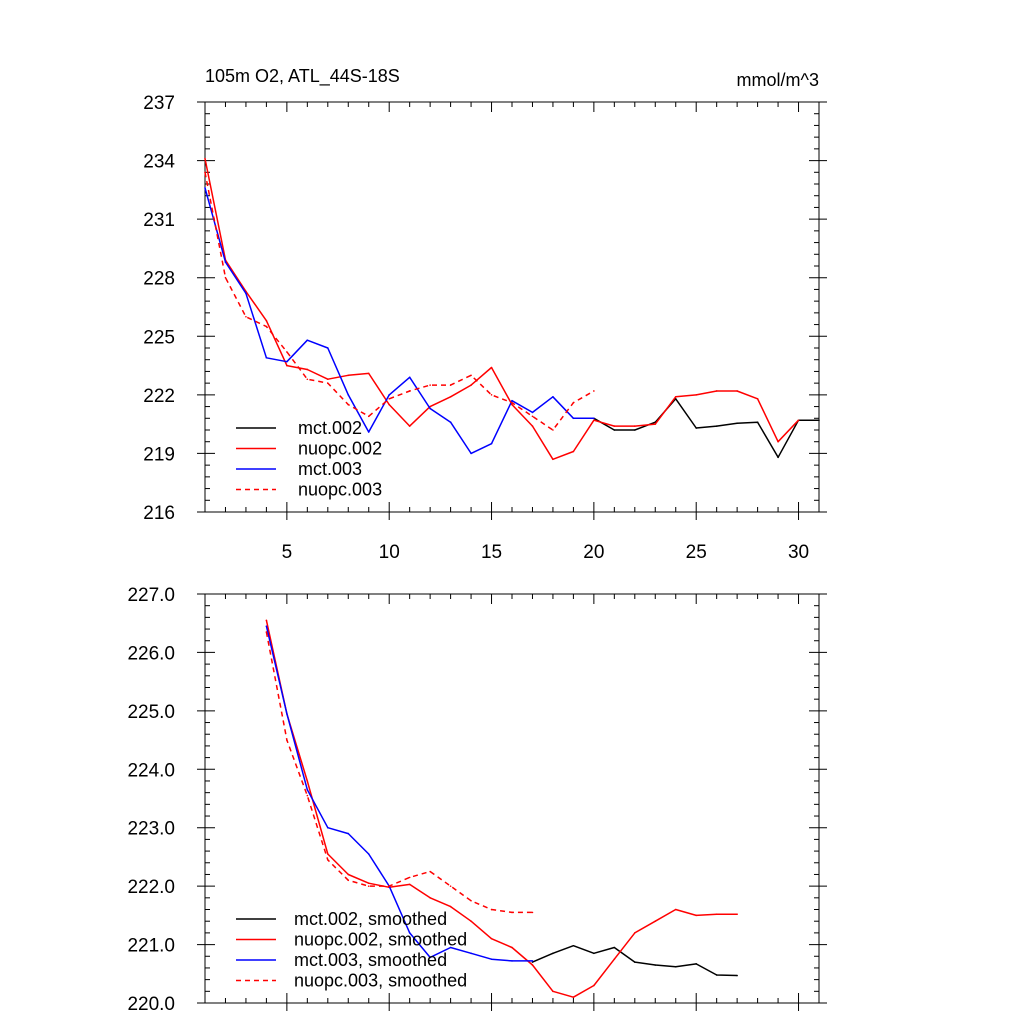 This screenshot has height=1024, width=1024. I want to click on y-tick-label: 237, so click(159, 103).